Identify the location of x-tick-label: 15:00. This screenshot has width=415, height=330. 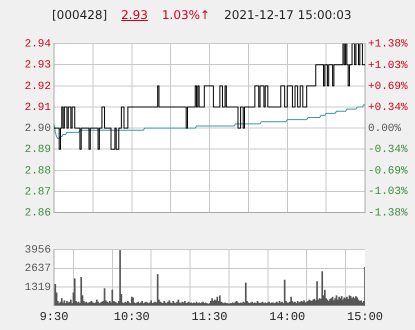
(365, 317).